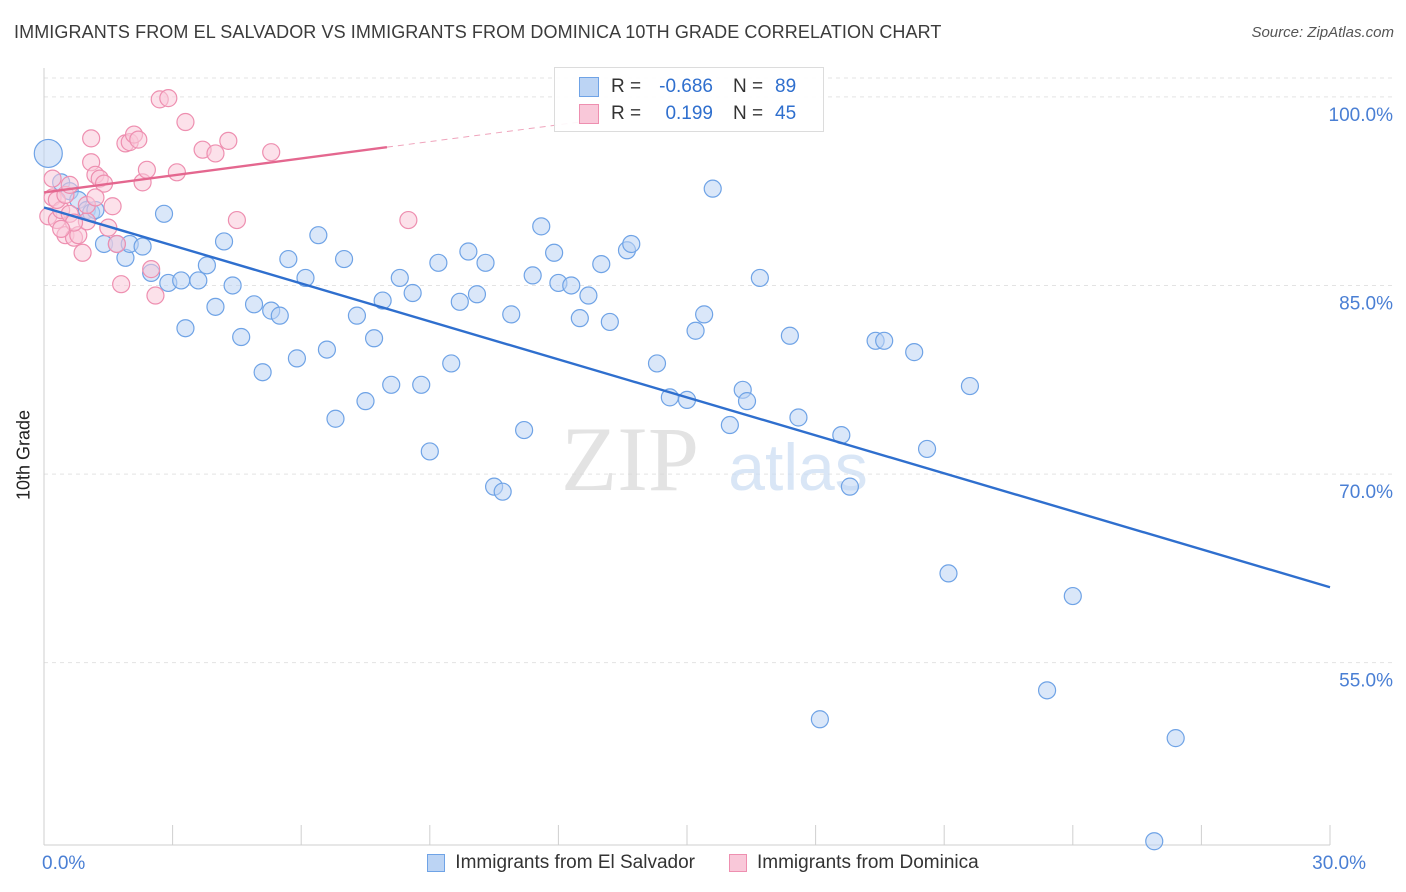 The image size is (1406, 892). I want to click on y-tick-label: 55.0%, so click(1366, 681).